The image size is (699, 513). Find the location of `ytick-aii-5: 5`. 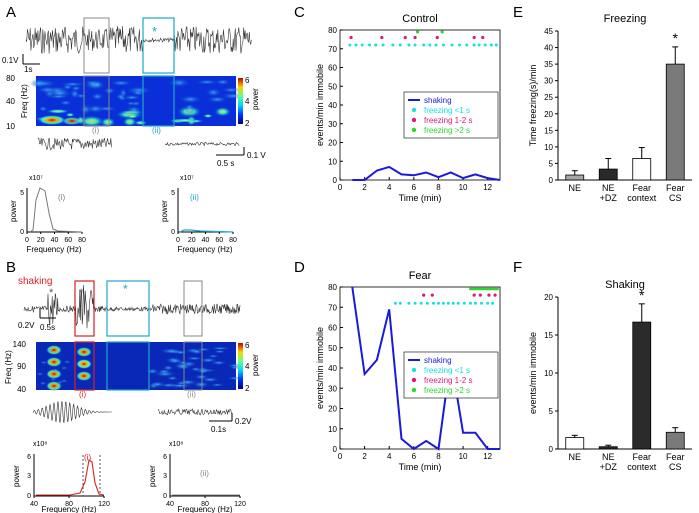

ytick-aii-5: 5 is located at coordinates (173, 193).